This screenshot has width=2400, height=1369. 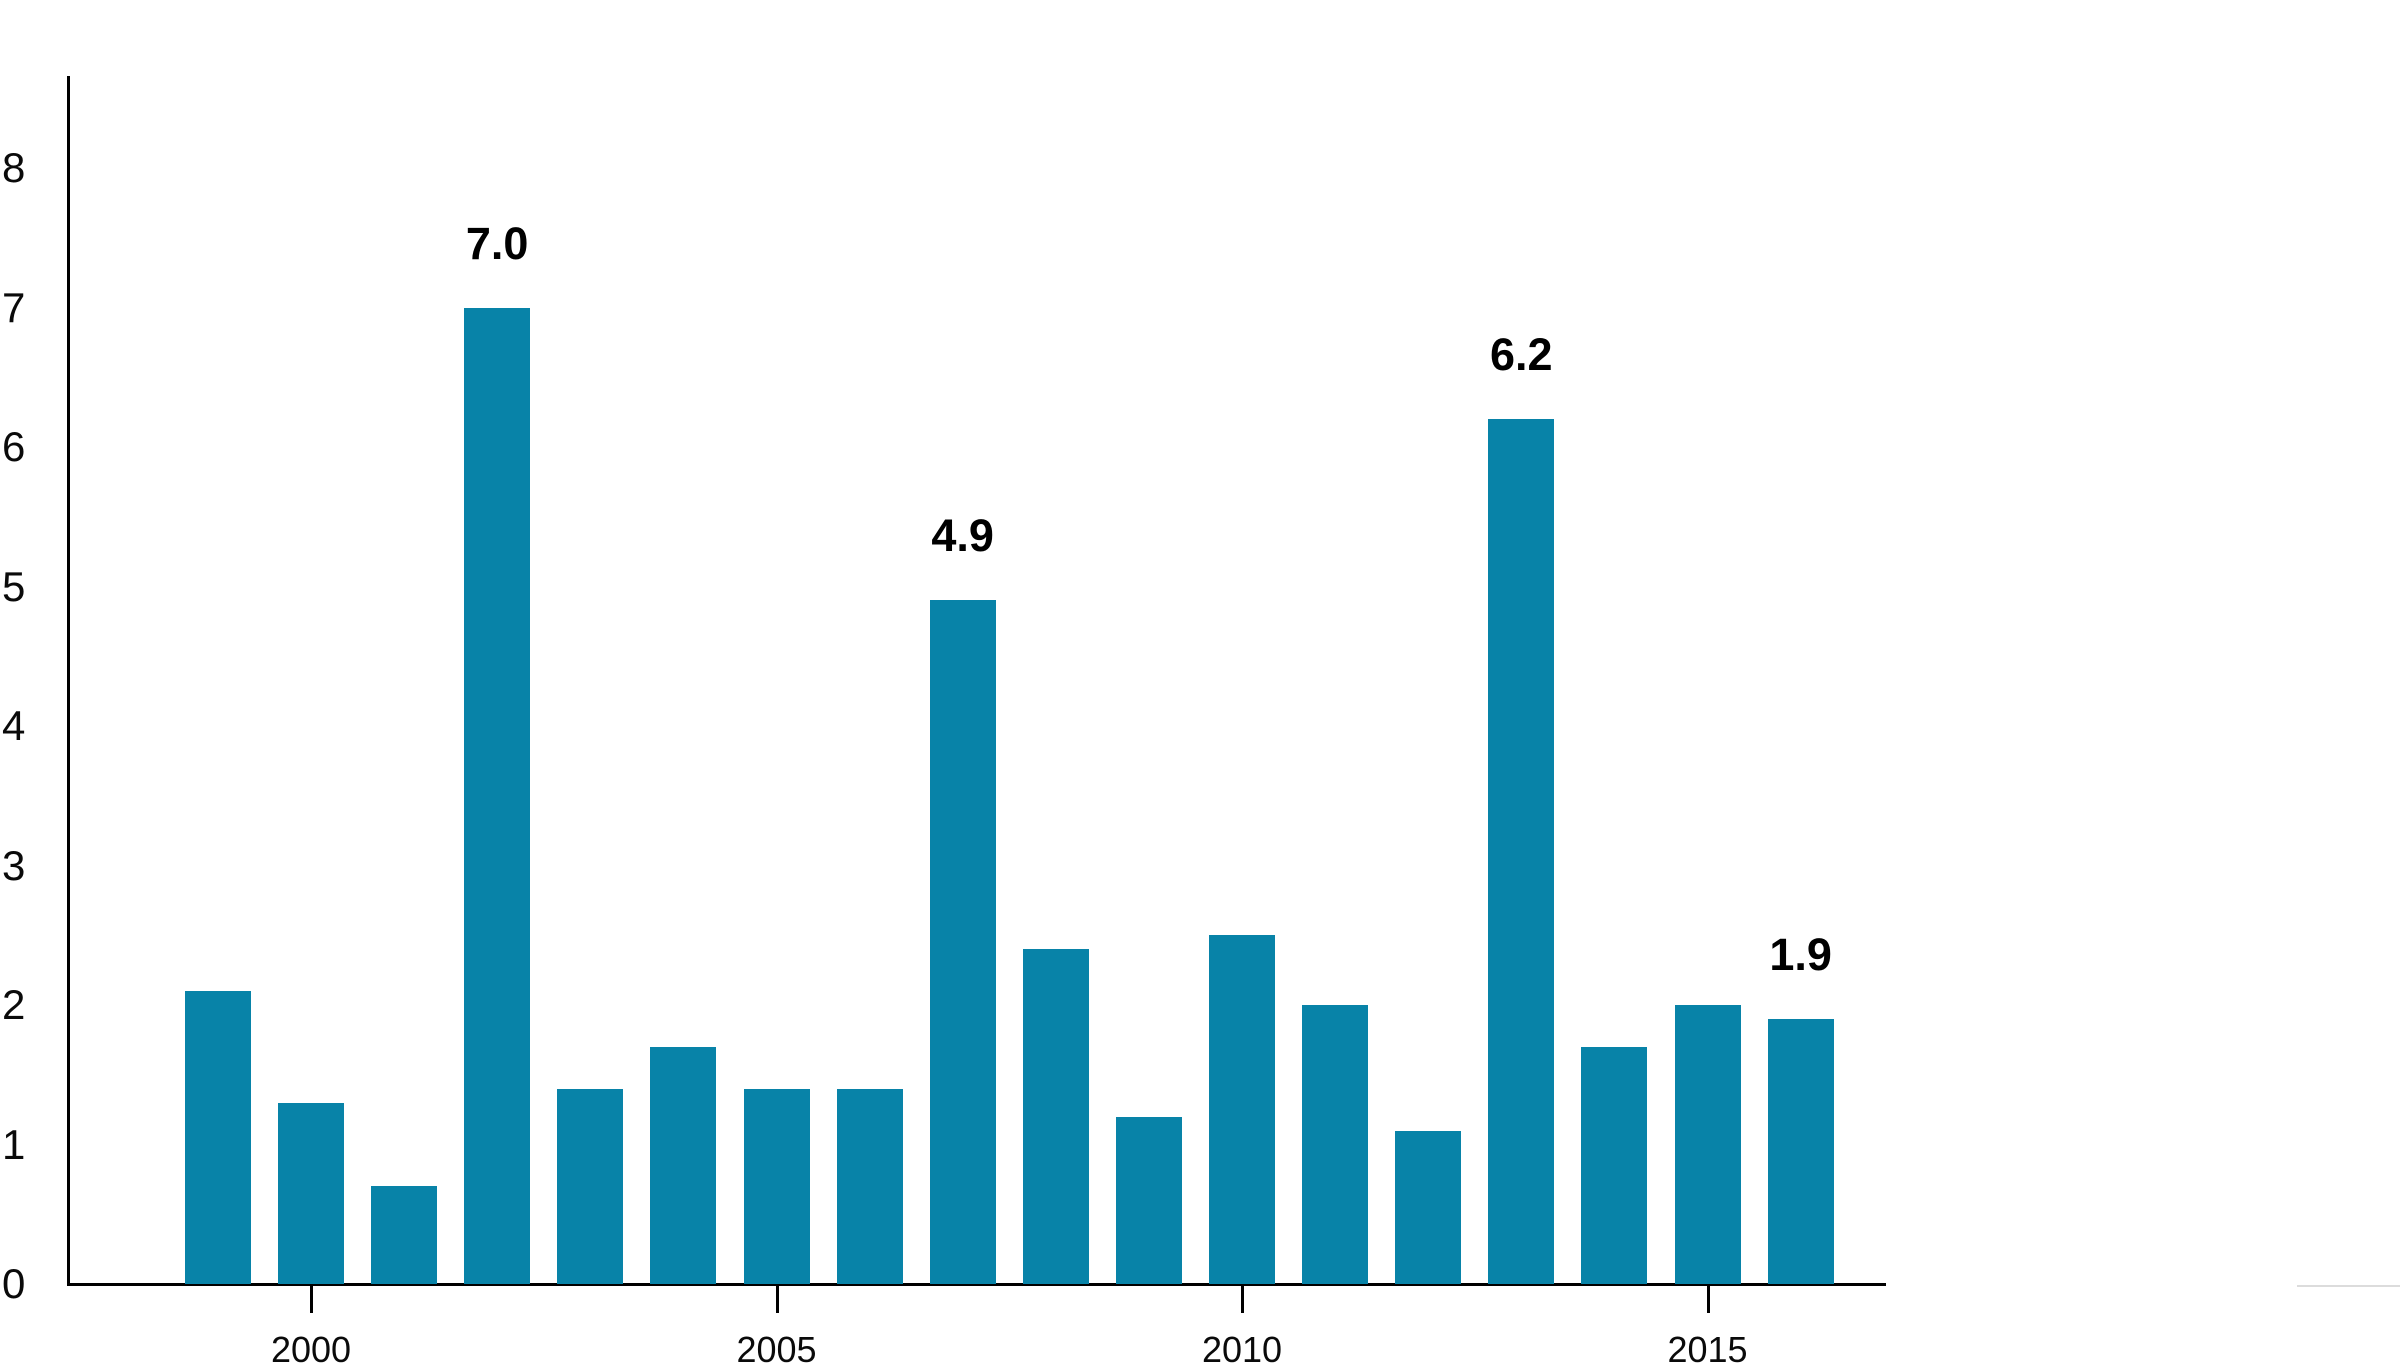 What do you see at coordinates (1335, 1144) in the screenshot?
I see `bar-2011` at bounding box center [1335, 1144].